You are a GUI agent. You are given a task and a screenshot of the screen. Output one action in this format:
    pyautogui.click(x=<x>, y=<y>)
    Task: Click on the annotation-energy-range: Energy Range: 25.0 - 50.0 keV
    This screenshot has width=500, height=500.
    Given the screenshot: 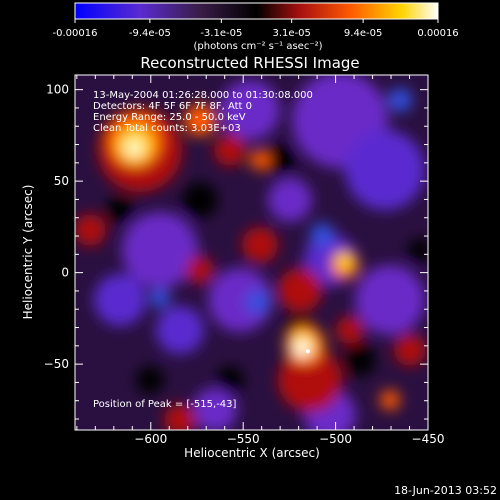 What is the action you would take?
    pyautogui.click(x=169, y=117)
    